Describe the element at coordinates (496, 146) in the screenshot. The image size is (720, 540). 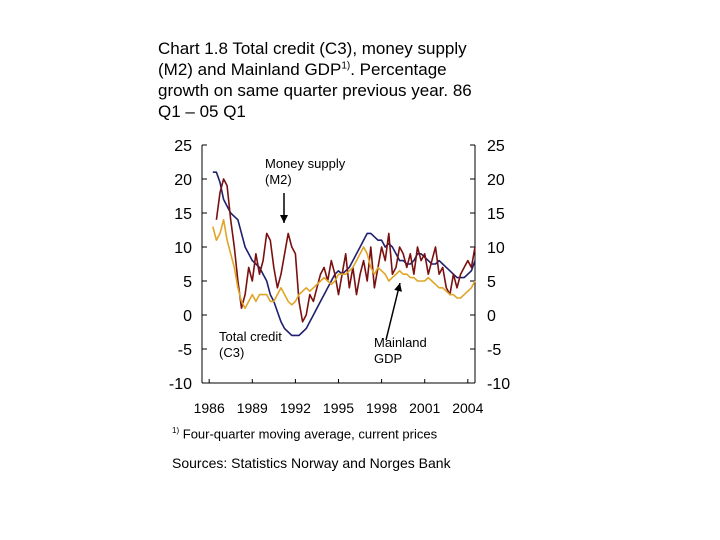
I see `y-tick-label-right: 25` at that location.